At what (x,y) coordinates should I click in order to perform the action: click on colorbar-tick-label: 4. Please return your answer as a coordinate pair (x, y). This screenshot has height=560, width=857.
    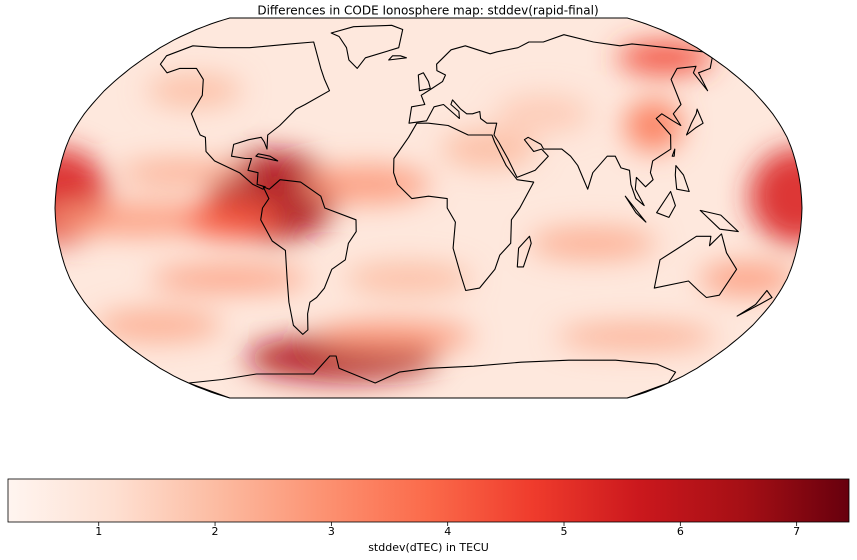
    Looking at the image, I should click on (447, 531).